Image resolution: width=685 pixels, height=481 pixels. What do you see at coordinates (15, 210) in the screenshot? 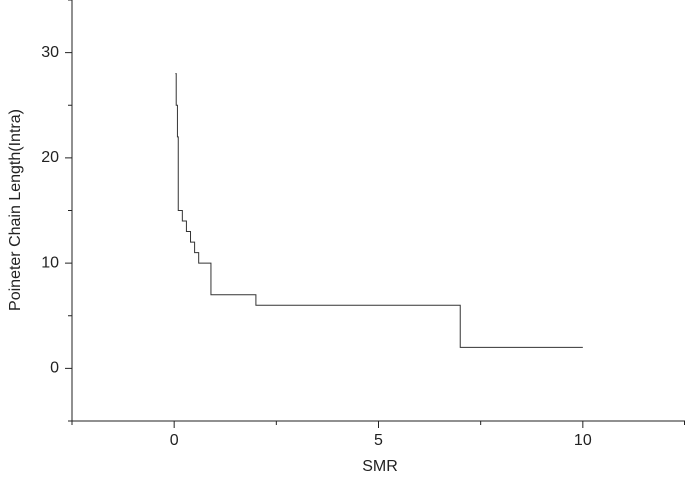
I see `y-axis-label: Poineter Chain Length(Intra)` at bounding box center [15, 210].